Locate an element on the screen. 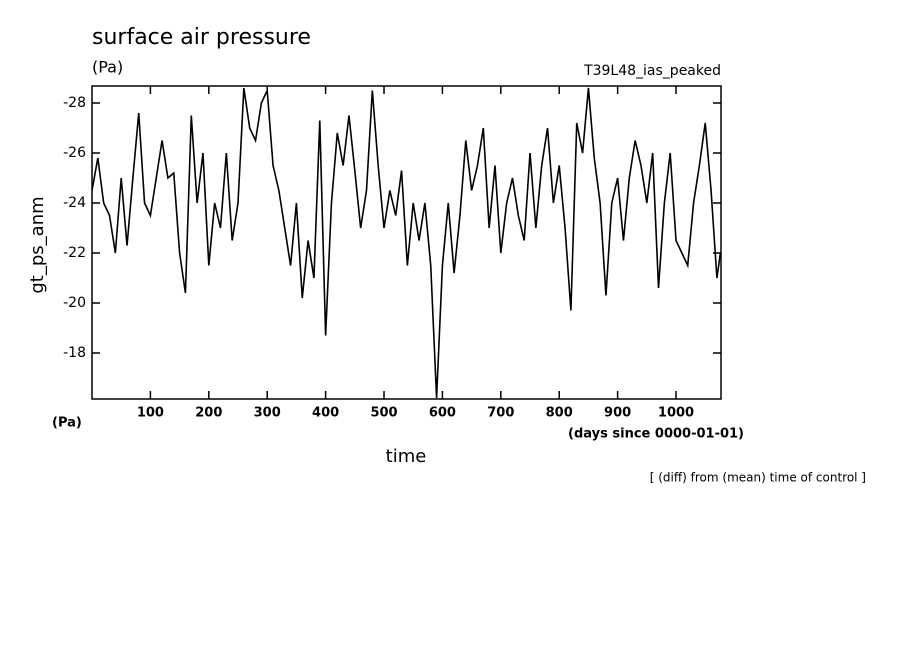 This screenshot has width=904, height=654. x-tick-label: 500 is located at coordinates (383, 413).